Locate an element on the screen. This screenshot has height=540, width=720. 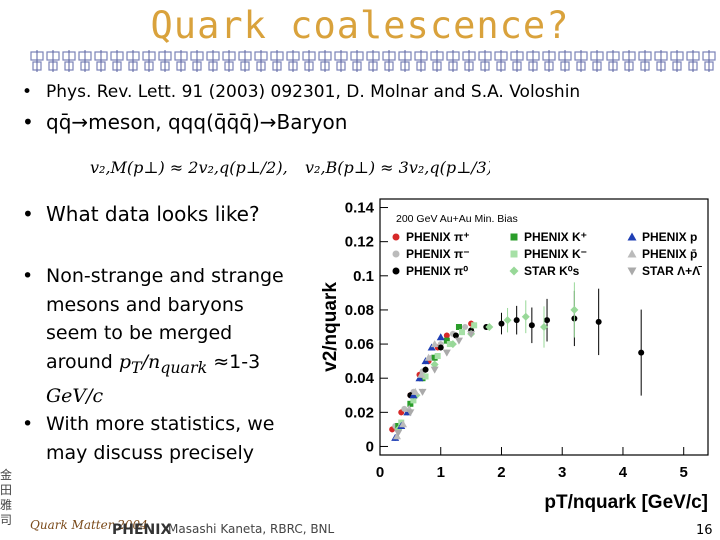
merge-line-2: mesons and baryons is located at coordinates (145, 304).